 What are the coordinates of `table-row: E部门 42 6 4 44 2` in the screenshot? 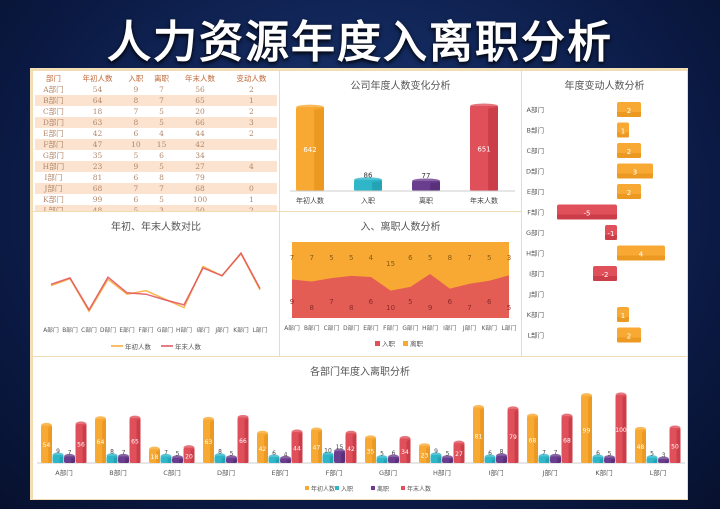 It's located at (156, 133).